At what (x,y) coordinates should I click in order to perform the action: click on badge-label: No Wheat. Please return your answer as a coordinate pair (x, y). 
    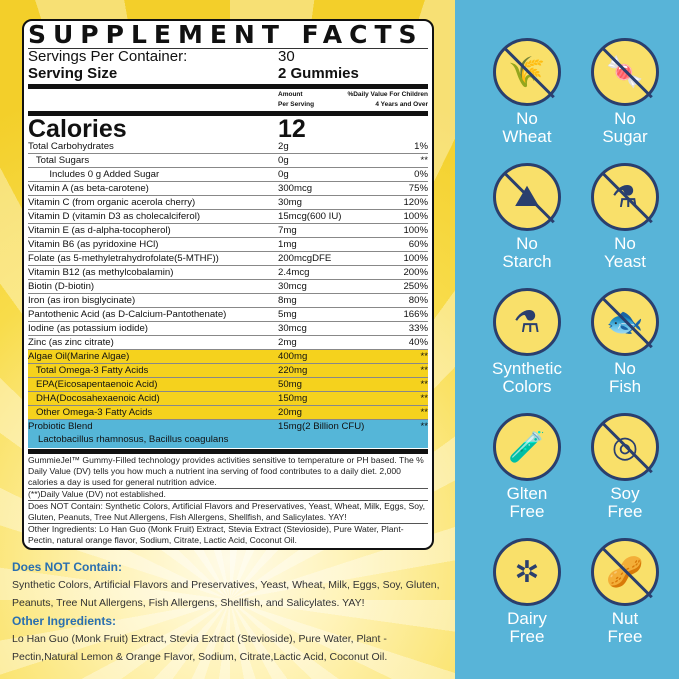
    Looking at the image, I should click on (527, 127).